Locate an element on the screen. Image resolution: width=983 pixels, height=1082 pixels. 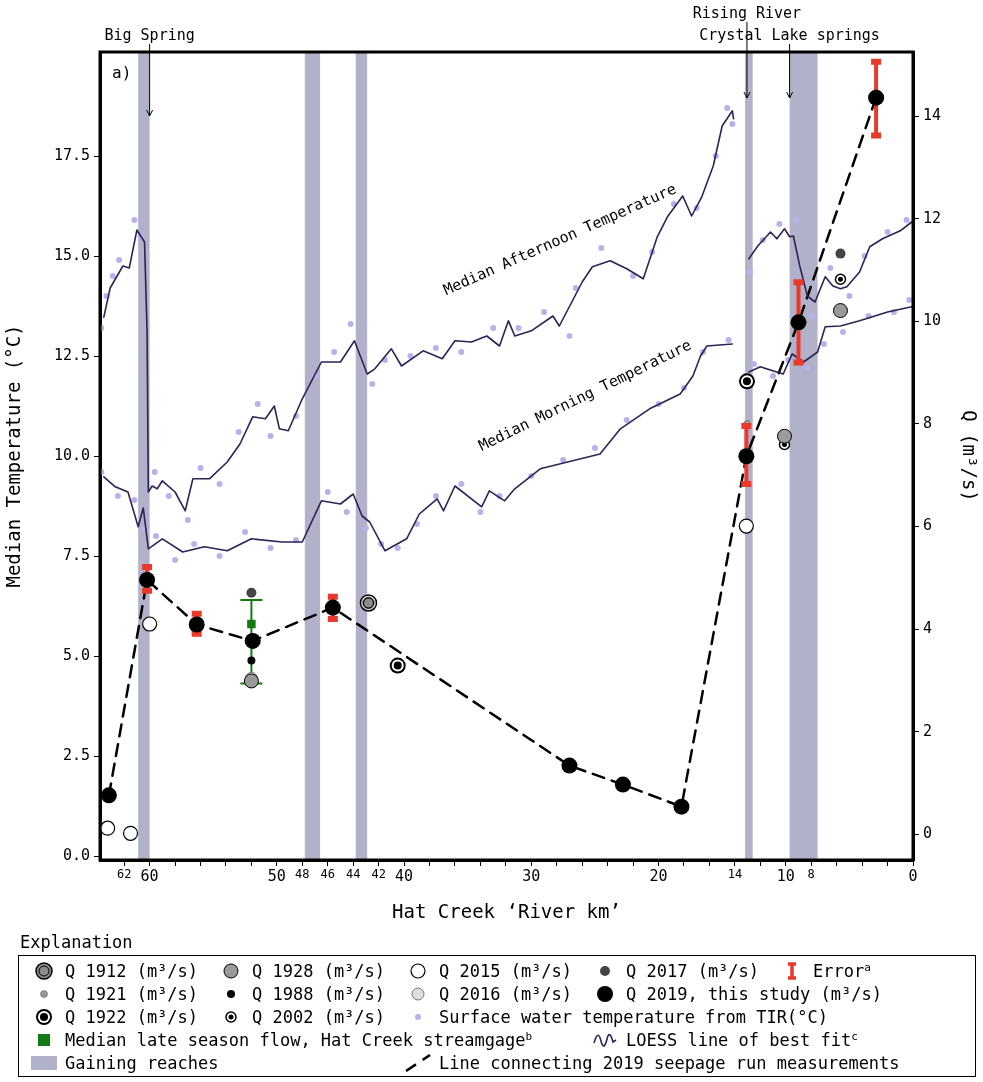
legend-label: Q 1921 (m³/s) is located at coordinates (132, 993).